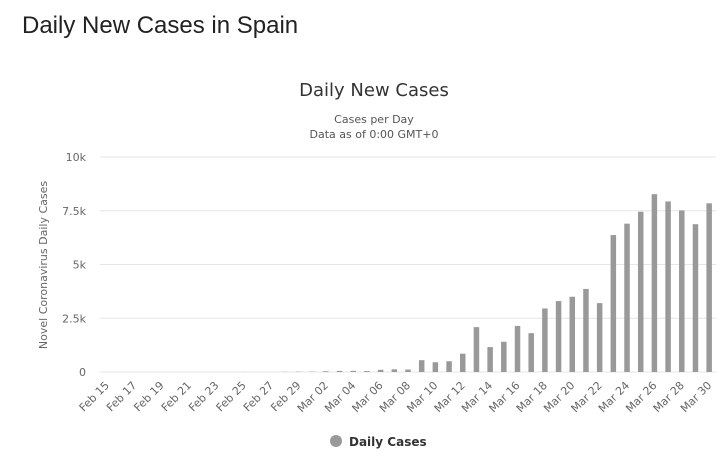 The image size is (723, 474). What do you see at coordinates (374, 119) in the screenshot?
I see `chart-subtitle-line-1: Cases per Day` at bounding box center [374, 119].